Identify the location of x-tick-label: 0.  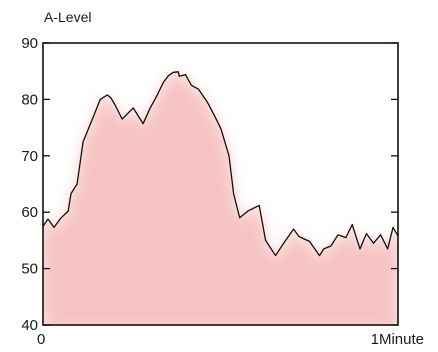
(41, 339).